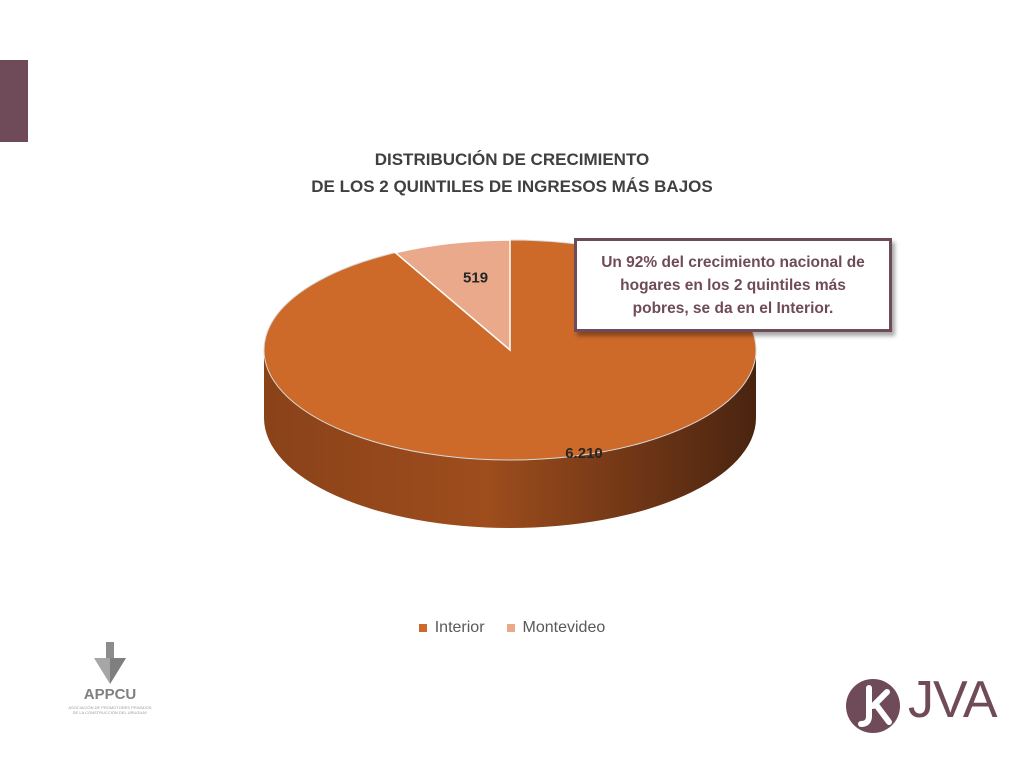 The height and width of the screenshot is (768, 1024). I want to click on chart-title-line-1: DISTRIBUCIÓN DE CRECIMIENTO, so click(512, 159).